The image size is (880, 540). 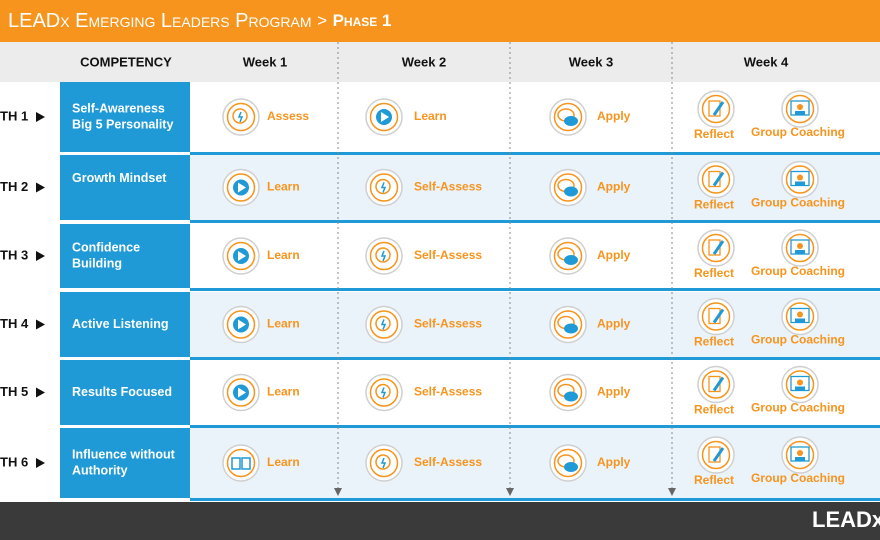 What do you see at coordinates (106, 247) in the screenshot?
I see `competency-text: Confidence` at bounding box center [106, 247].